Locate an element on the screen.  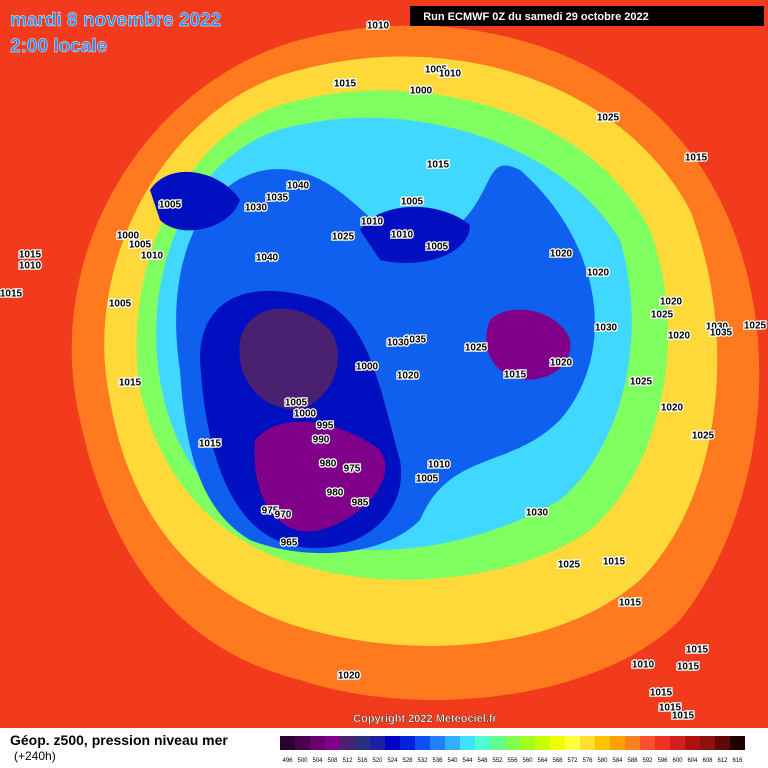
isobar-label: 1035 is located at coordinates (277, 198).